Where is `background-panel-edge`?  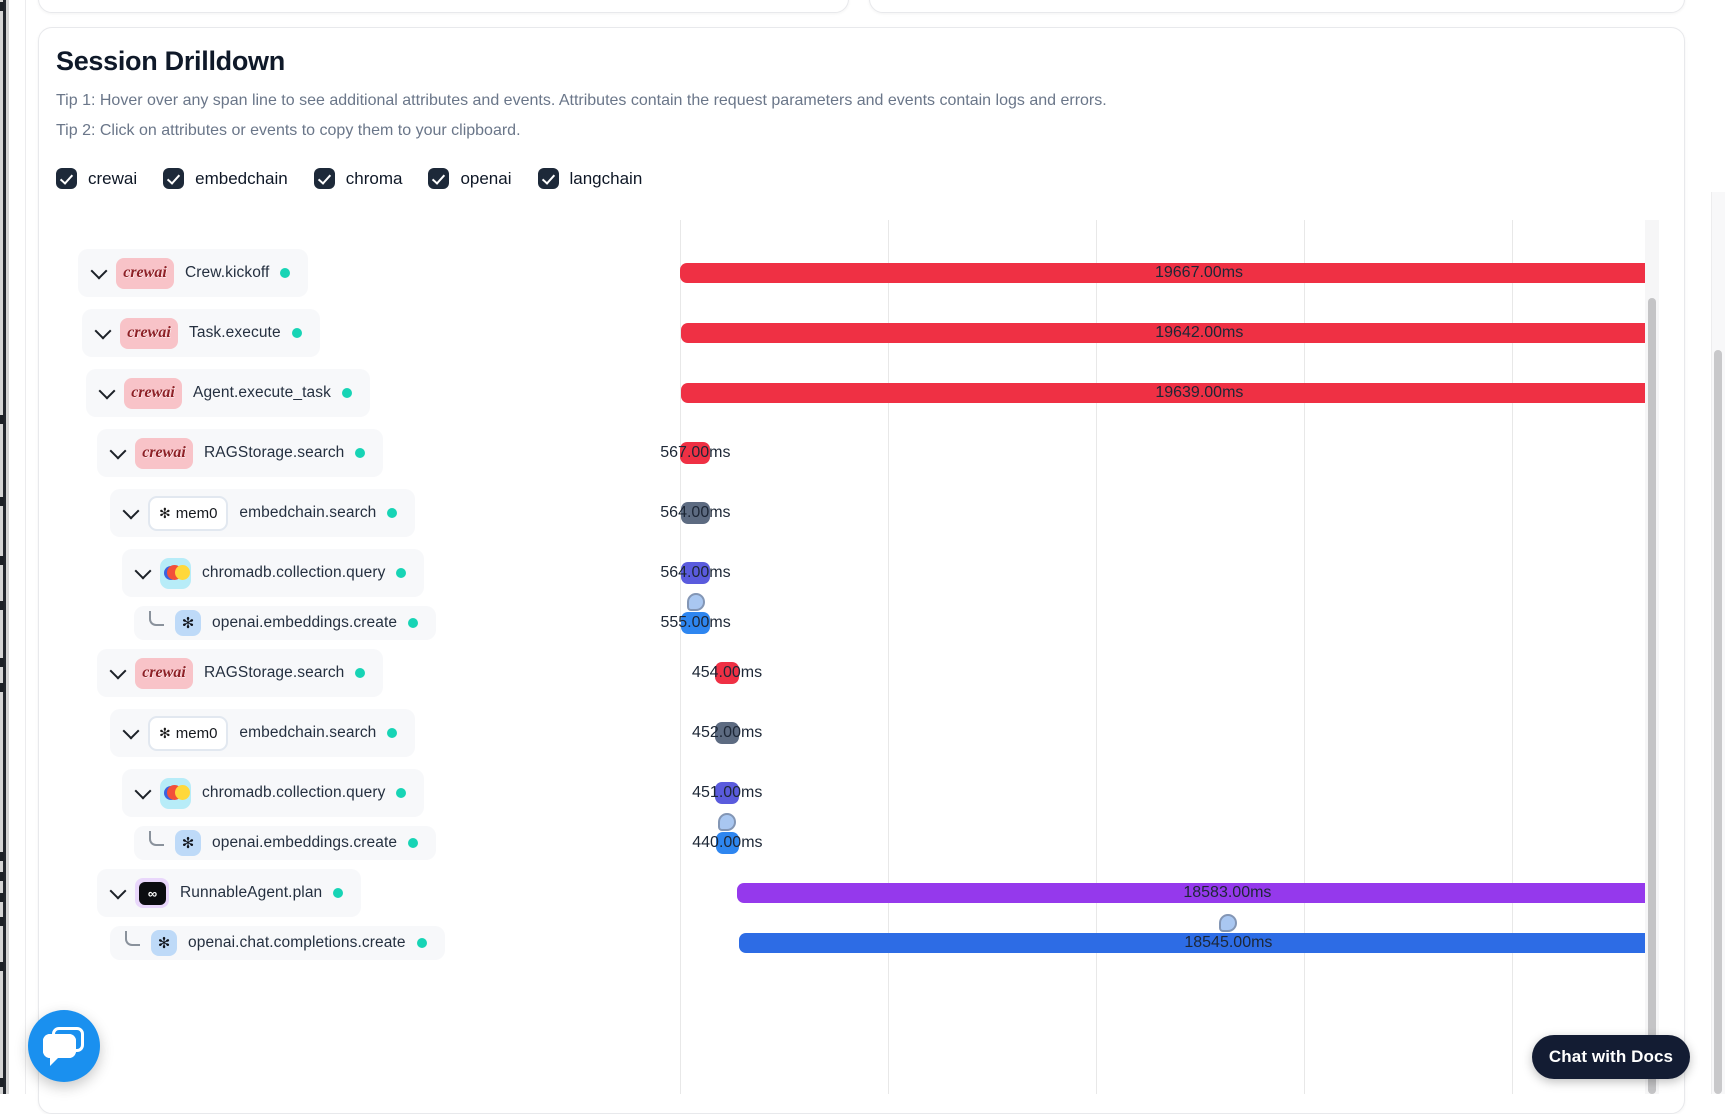
background-panel-edge is located at coordinates (4, 547).